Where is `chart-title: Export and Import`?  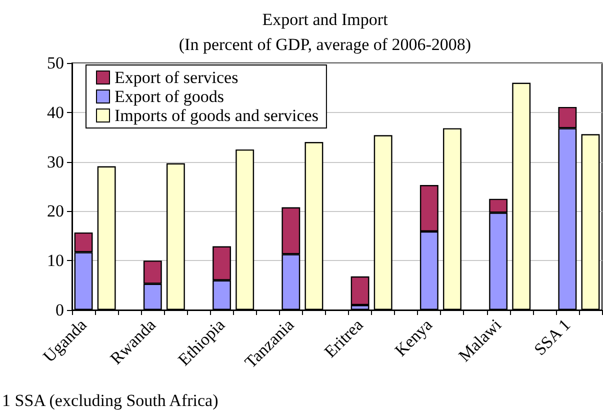 chart-title: Export and Import is located at coordinates (325, 19).